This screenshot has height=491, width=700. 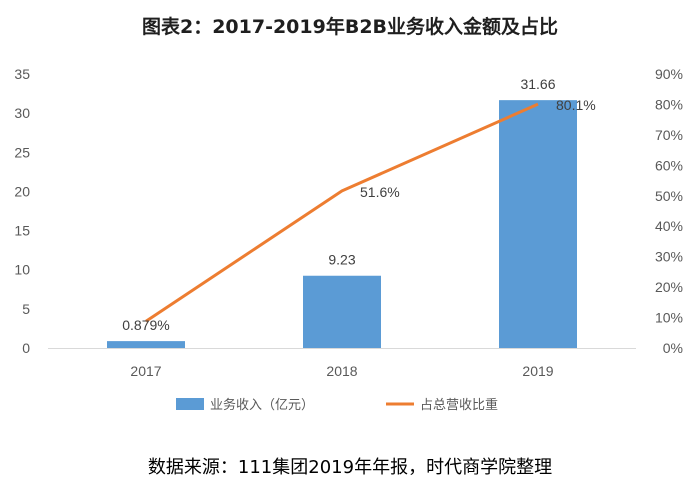 I want to click on y-right-tick-label: 60%, so click(x=669, y=165).